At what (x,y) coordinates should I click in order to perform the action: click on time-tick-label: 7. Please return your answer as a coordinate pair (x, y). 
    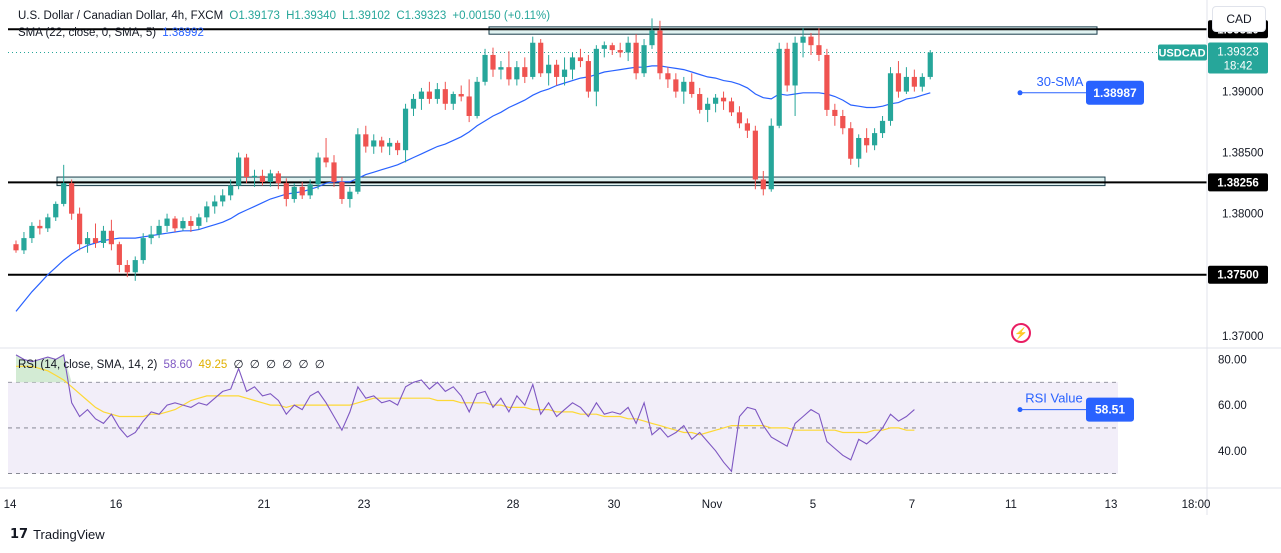
    Looking at the image, I should click on (912, 505).